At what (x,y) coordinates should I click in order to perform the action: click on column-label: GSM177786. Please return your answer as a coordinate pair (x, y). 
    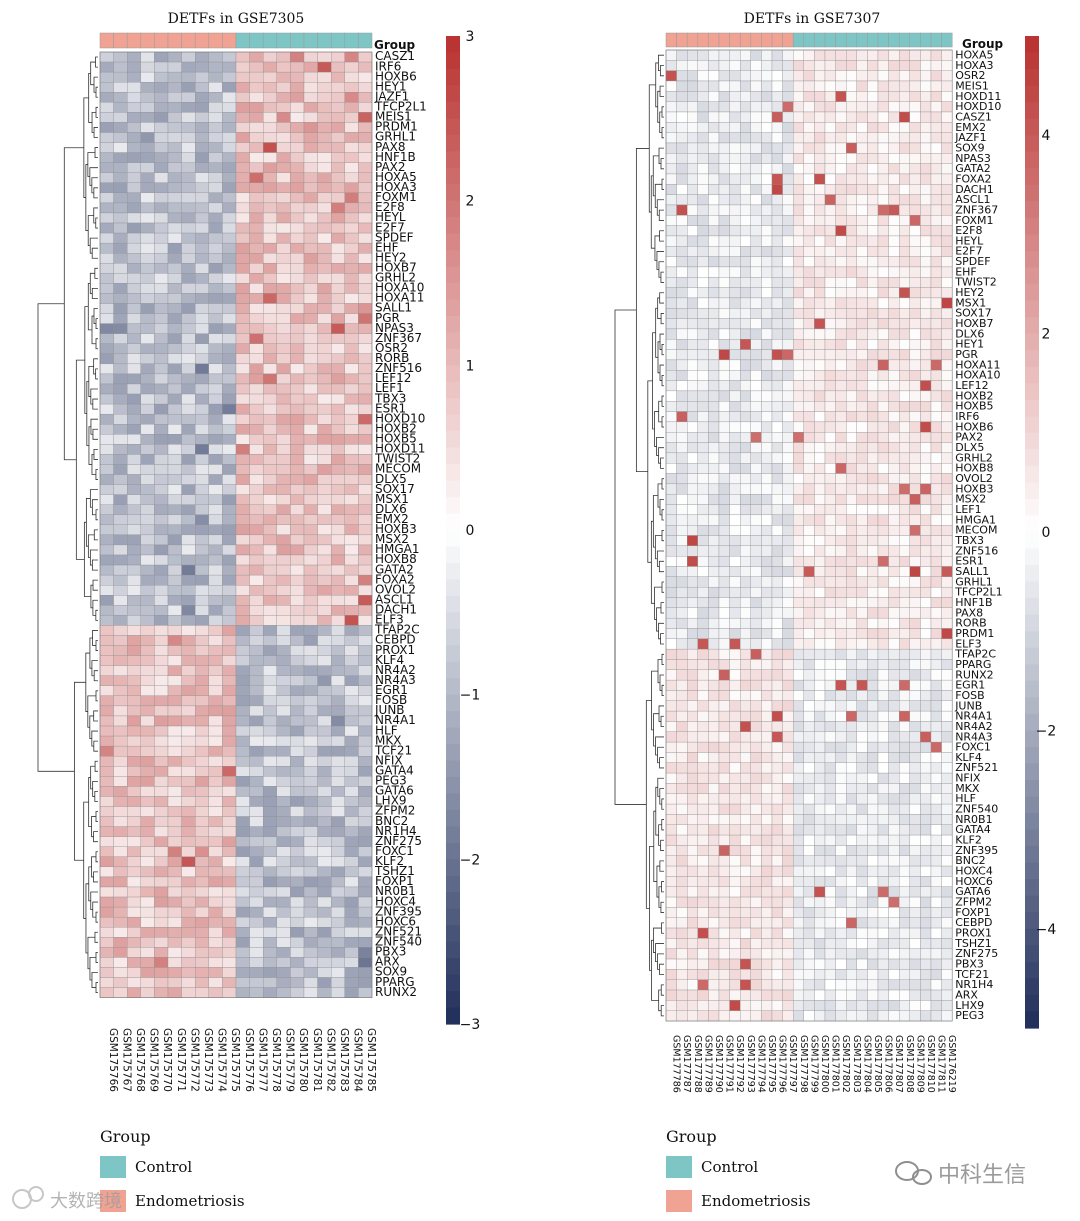
    Looking at the image, I should click on (676, 1064).